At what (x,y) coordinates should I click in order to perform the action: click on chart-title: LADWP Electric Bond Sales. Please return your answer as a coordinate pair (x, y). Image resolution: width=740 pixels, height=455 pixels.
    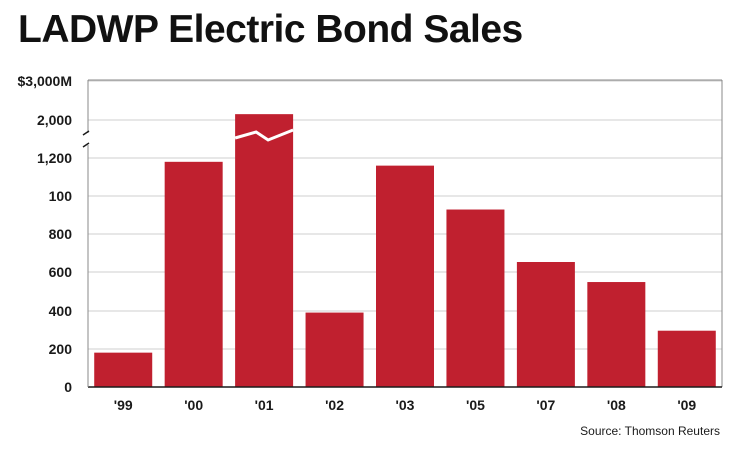
    Looking at the image, I should click on (270, 29).